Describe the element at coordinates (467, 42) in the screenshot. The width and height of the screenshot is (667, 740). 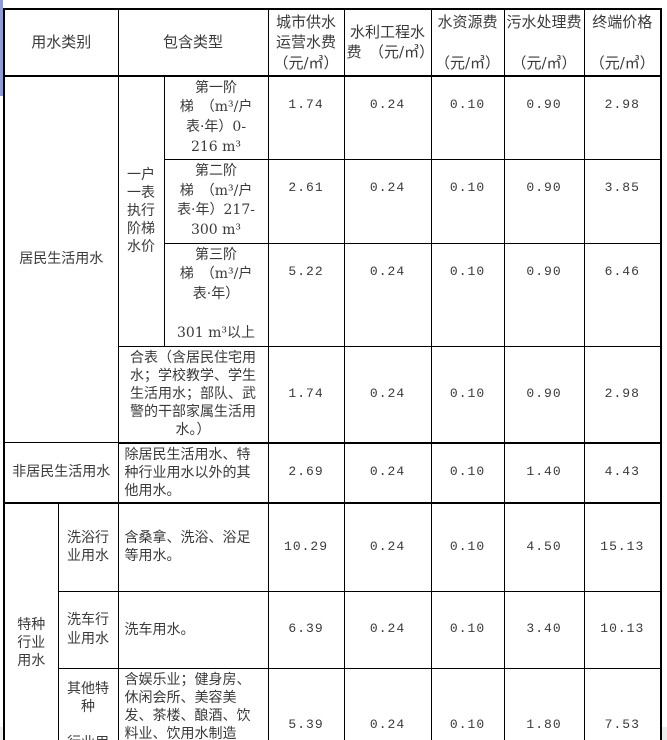
I see `col-header-water-resource-fee: 水资源费 （元/㎥）` at that location.